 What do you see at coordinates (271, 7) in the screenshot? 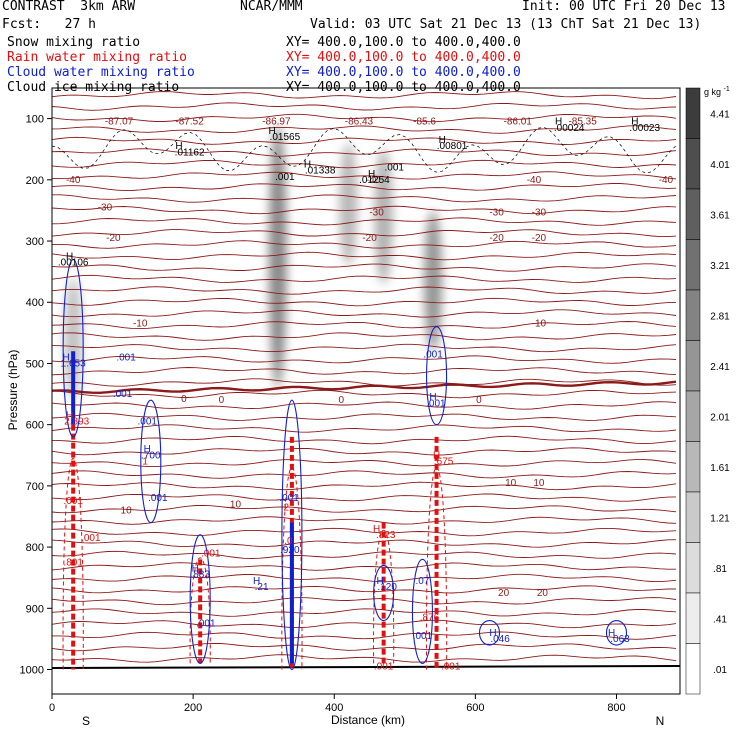
I see `center-label: NCAR/MMM` at bounding box center [271, 7].